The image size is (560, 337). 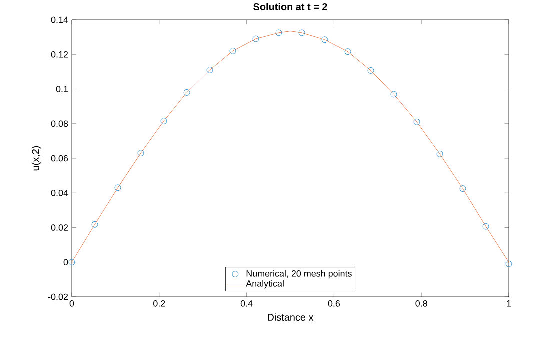 What do you see at coordinates (59, 158) in the screenshot?
I see `y-tick-label: 0.06` at bounding box center [59, 158].